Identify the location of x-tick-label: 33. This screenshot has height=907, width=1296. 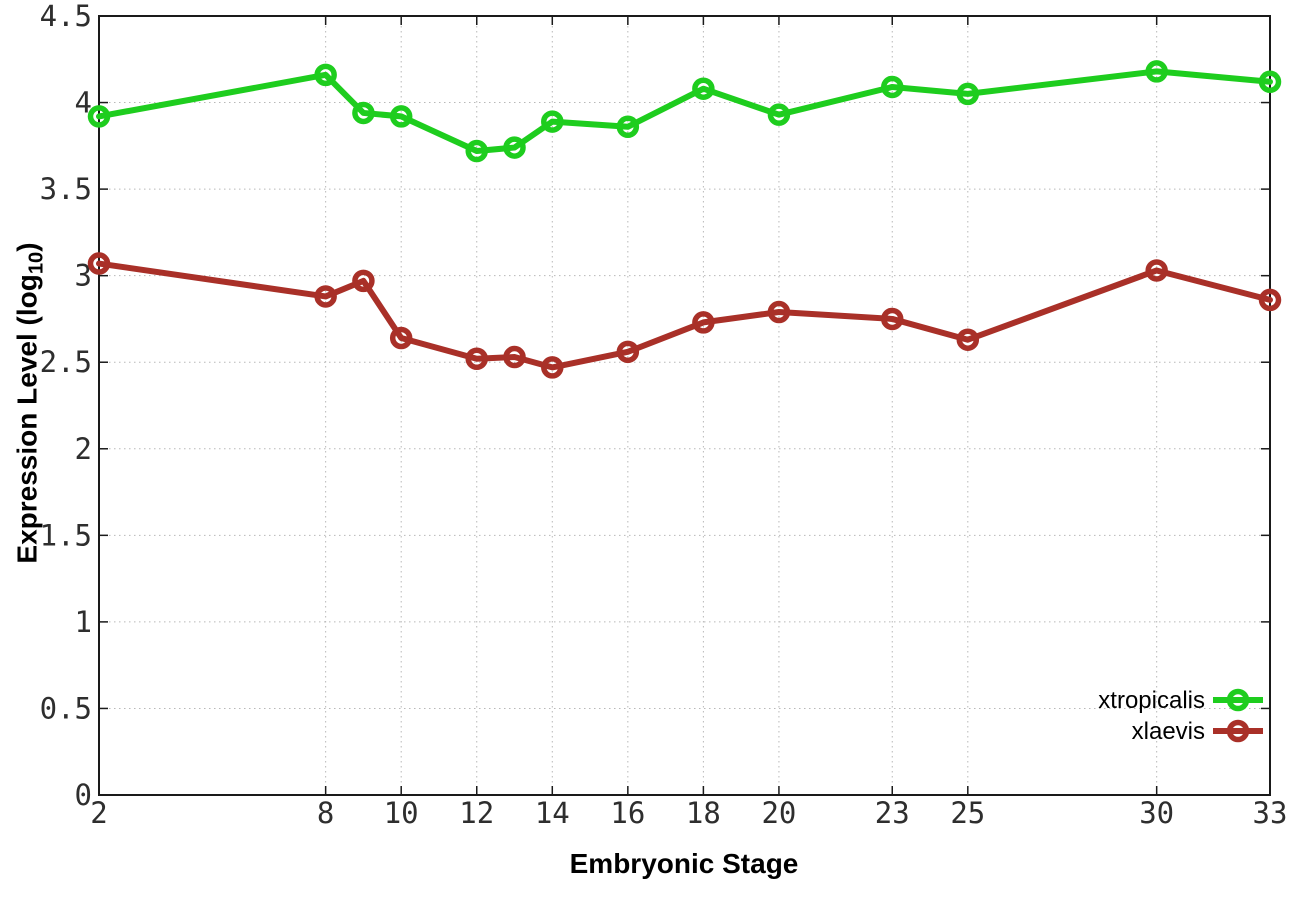
(1270, 813).